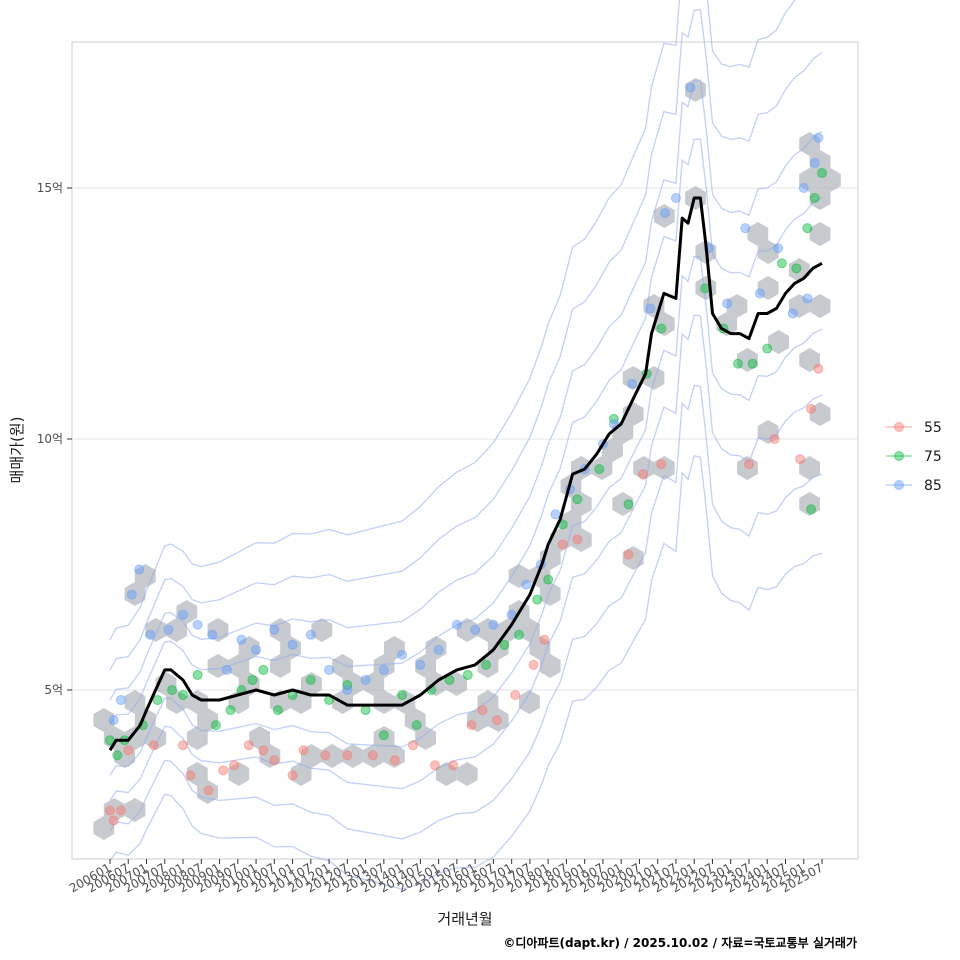  What do you see at coordinates (914, 457) in the screenshot?
I see `legend: 55 75 85` at bounding box center [914, 457].